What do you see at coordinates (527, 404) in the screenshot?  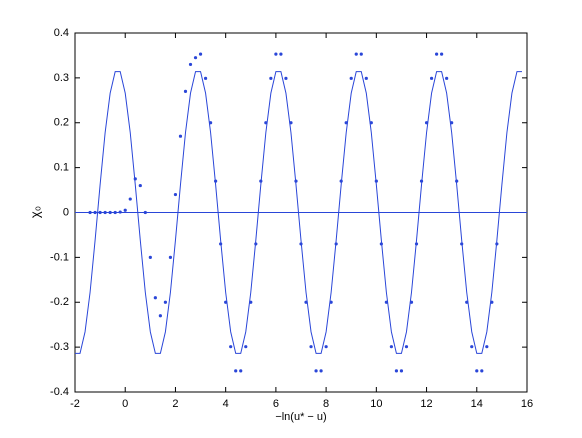 I see `x-tick-label: 16` at bounding box center [527, 404].